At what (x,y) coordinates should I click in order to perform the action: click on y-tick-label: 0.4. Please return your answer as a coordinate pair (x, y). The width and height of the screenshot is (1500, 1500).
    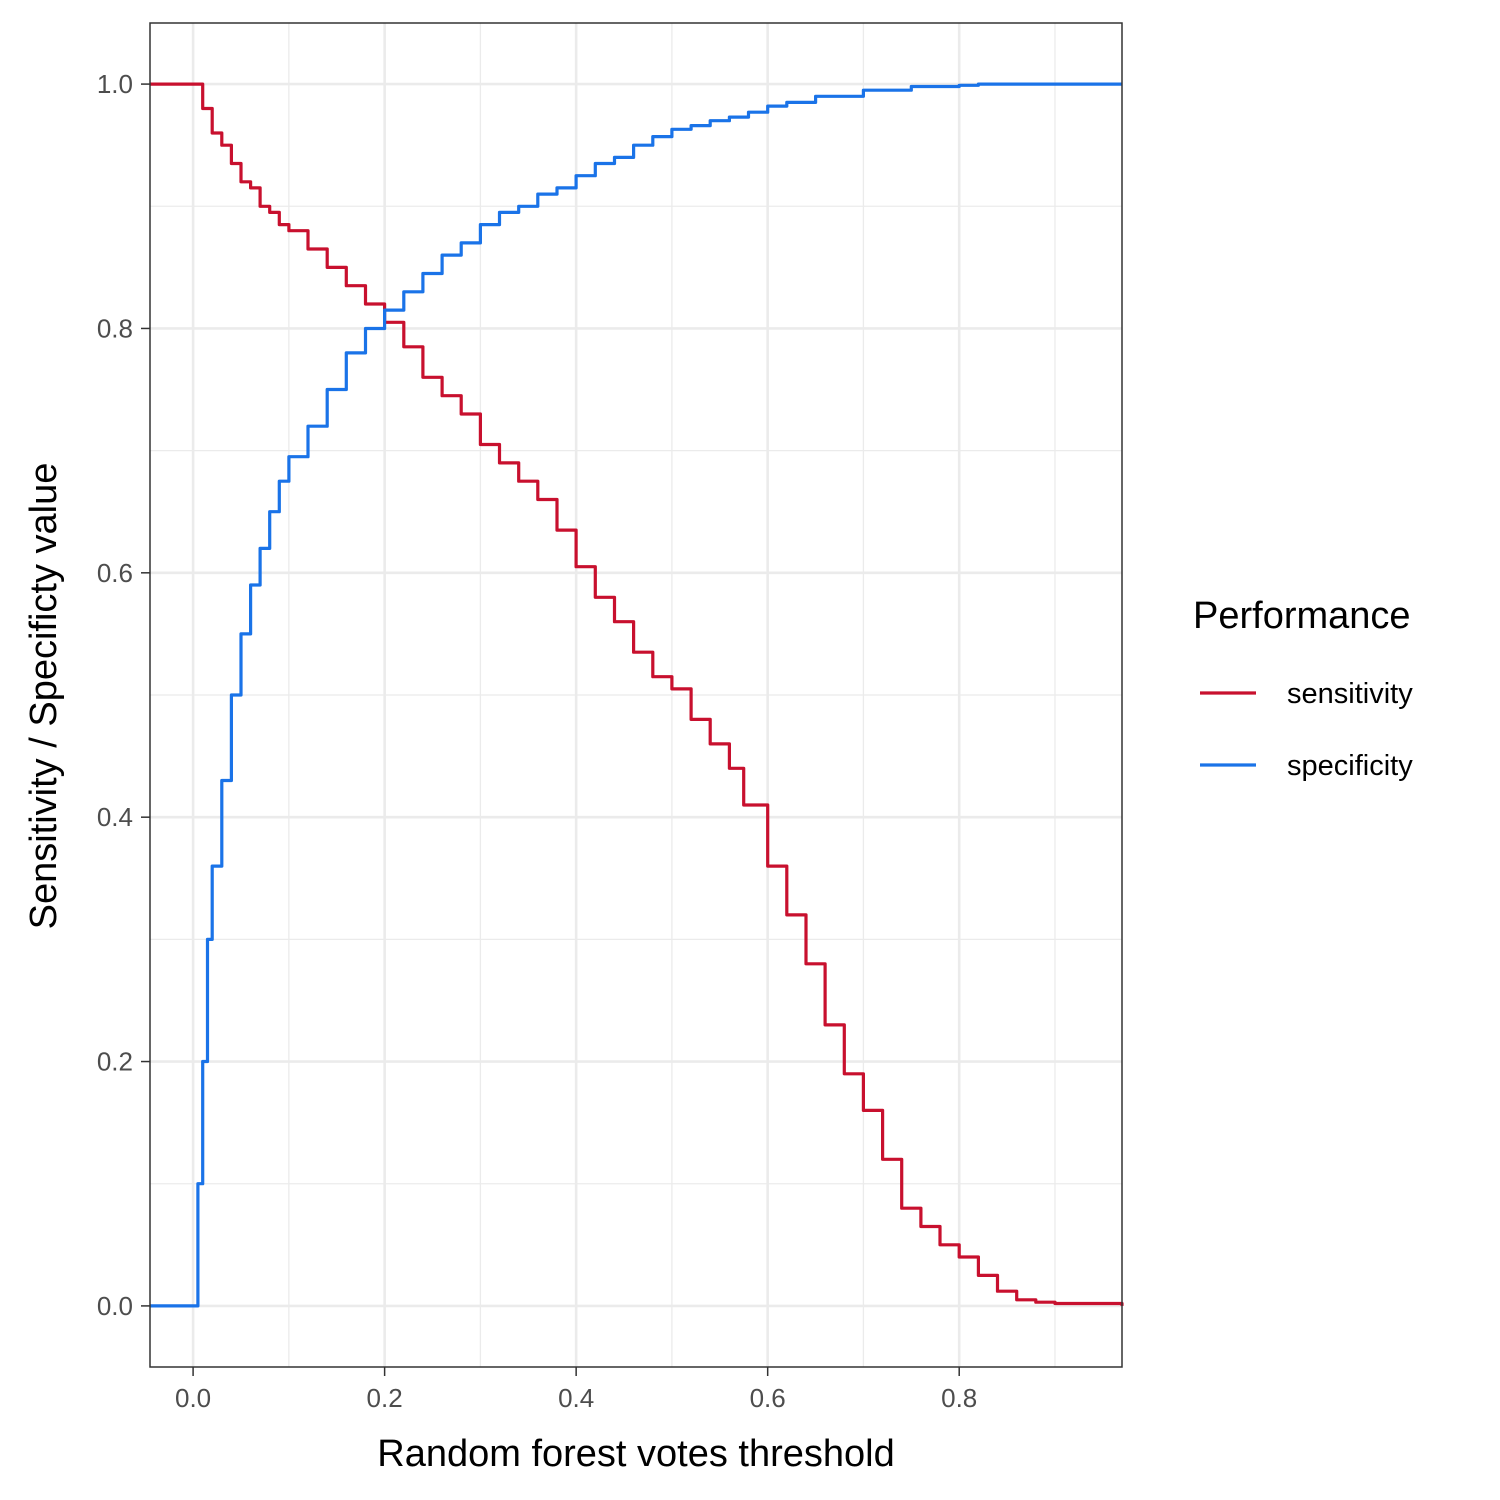
    Looking at the image, I should click on (115, 817).